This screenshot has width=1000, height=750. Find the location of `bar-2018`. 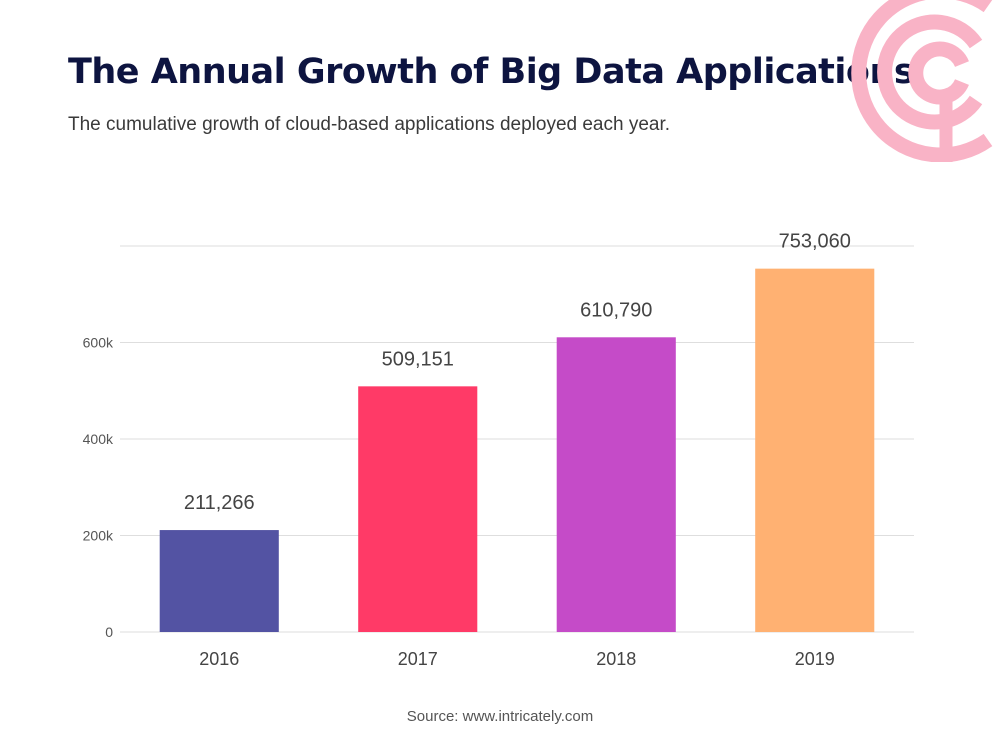

bar-2018 is located at coordinates (616, 484).